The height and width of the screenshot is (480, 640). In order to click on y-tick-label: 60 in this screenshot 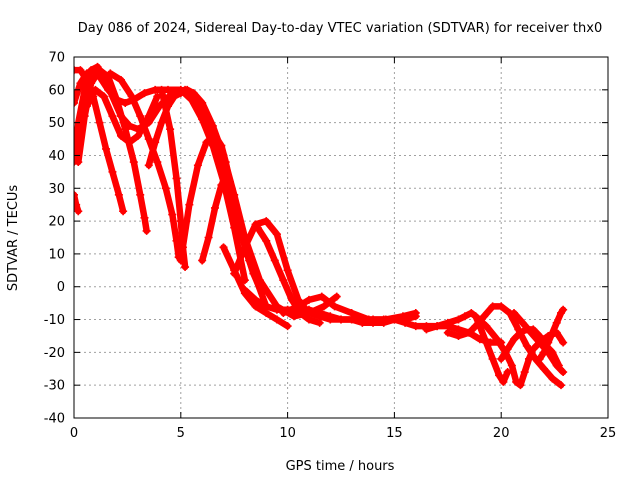, I will do `click(56, 90)`.